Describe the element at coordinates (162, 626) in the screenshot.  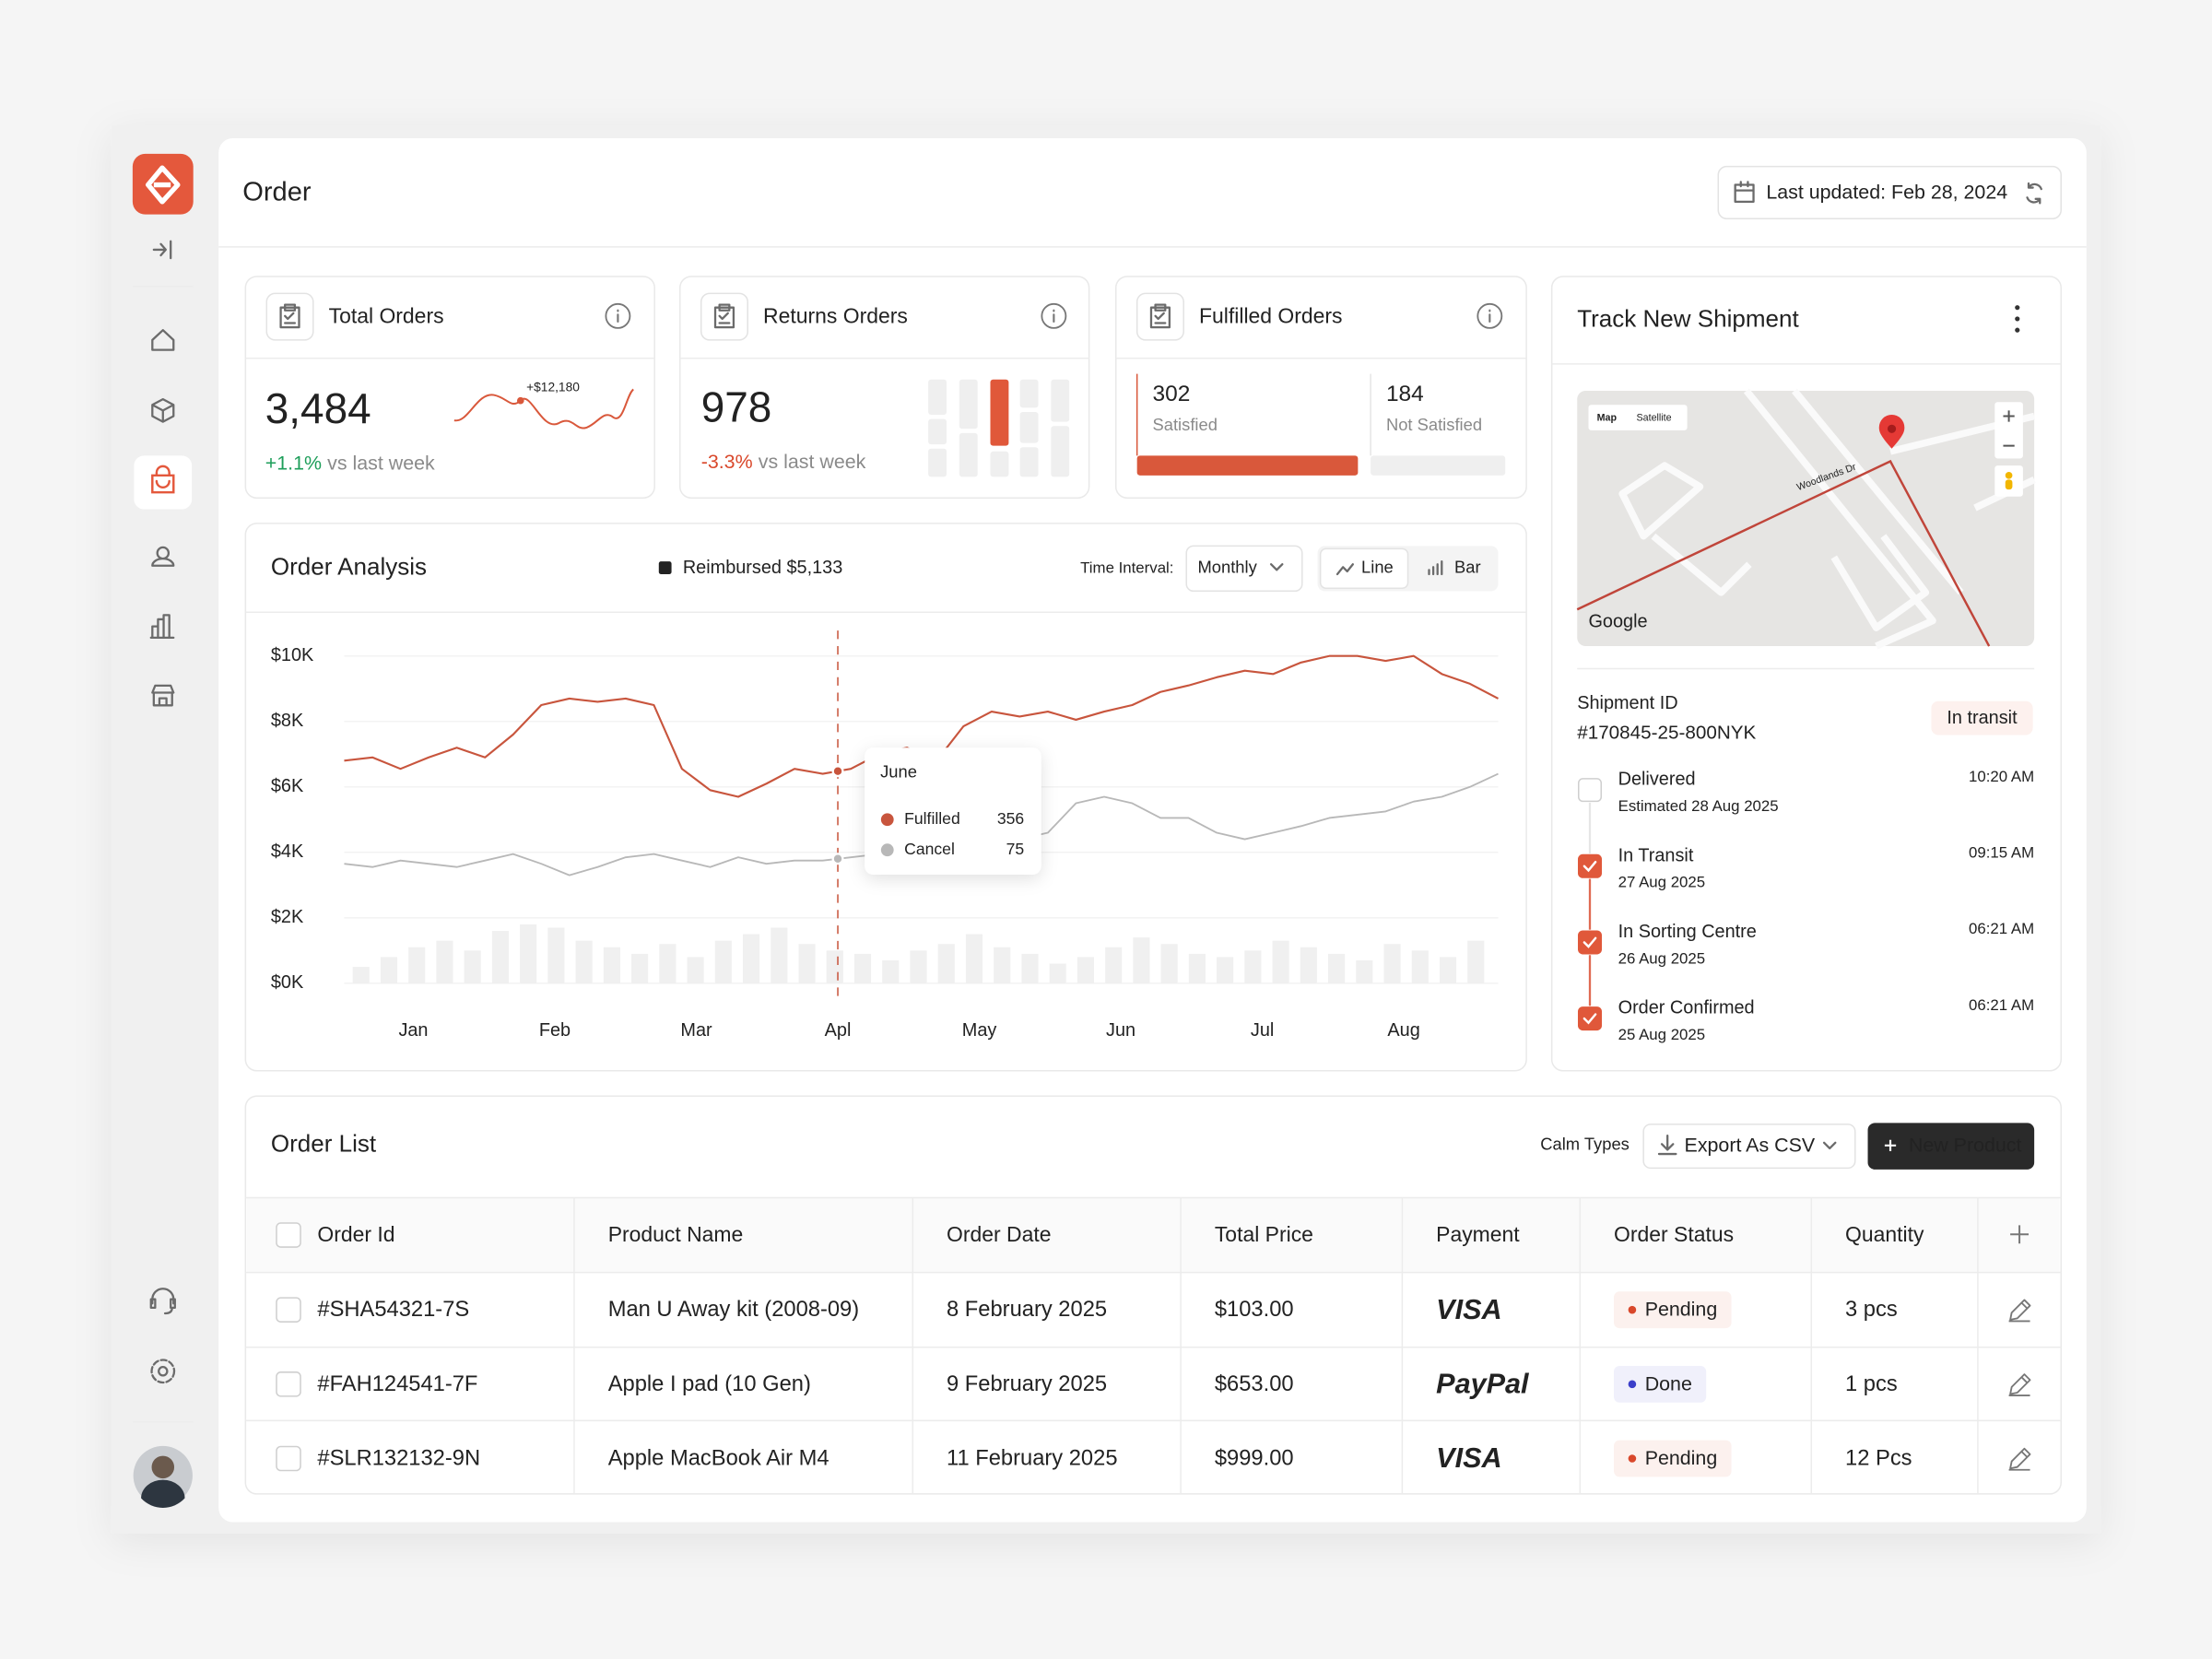
I see `nav-analytics` at that location.